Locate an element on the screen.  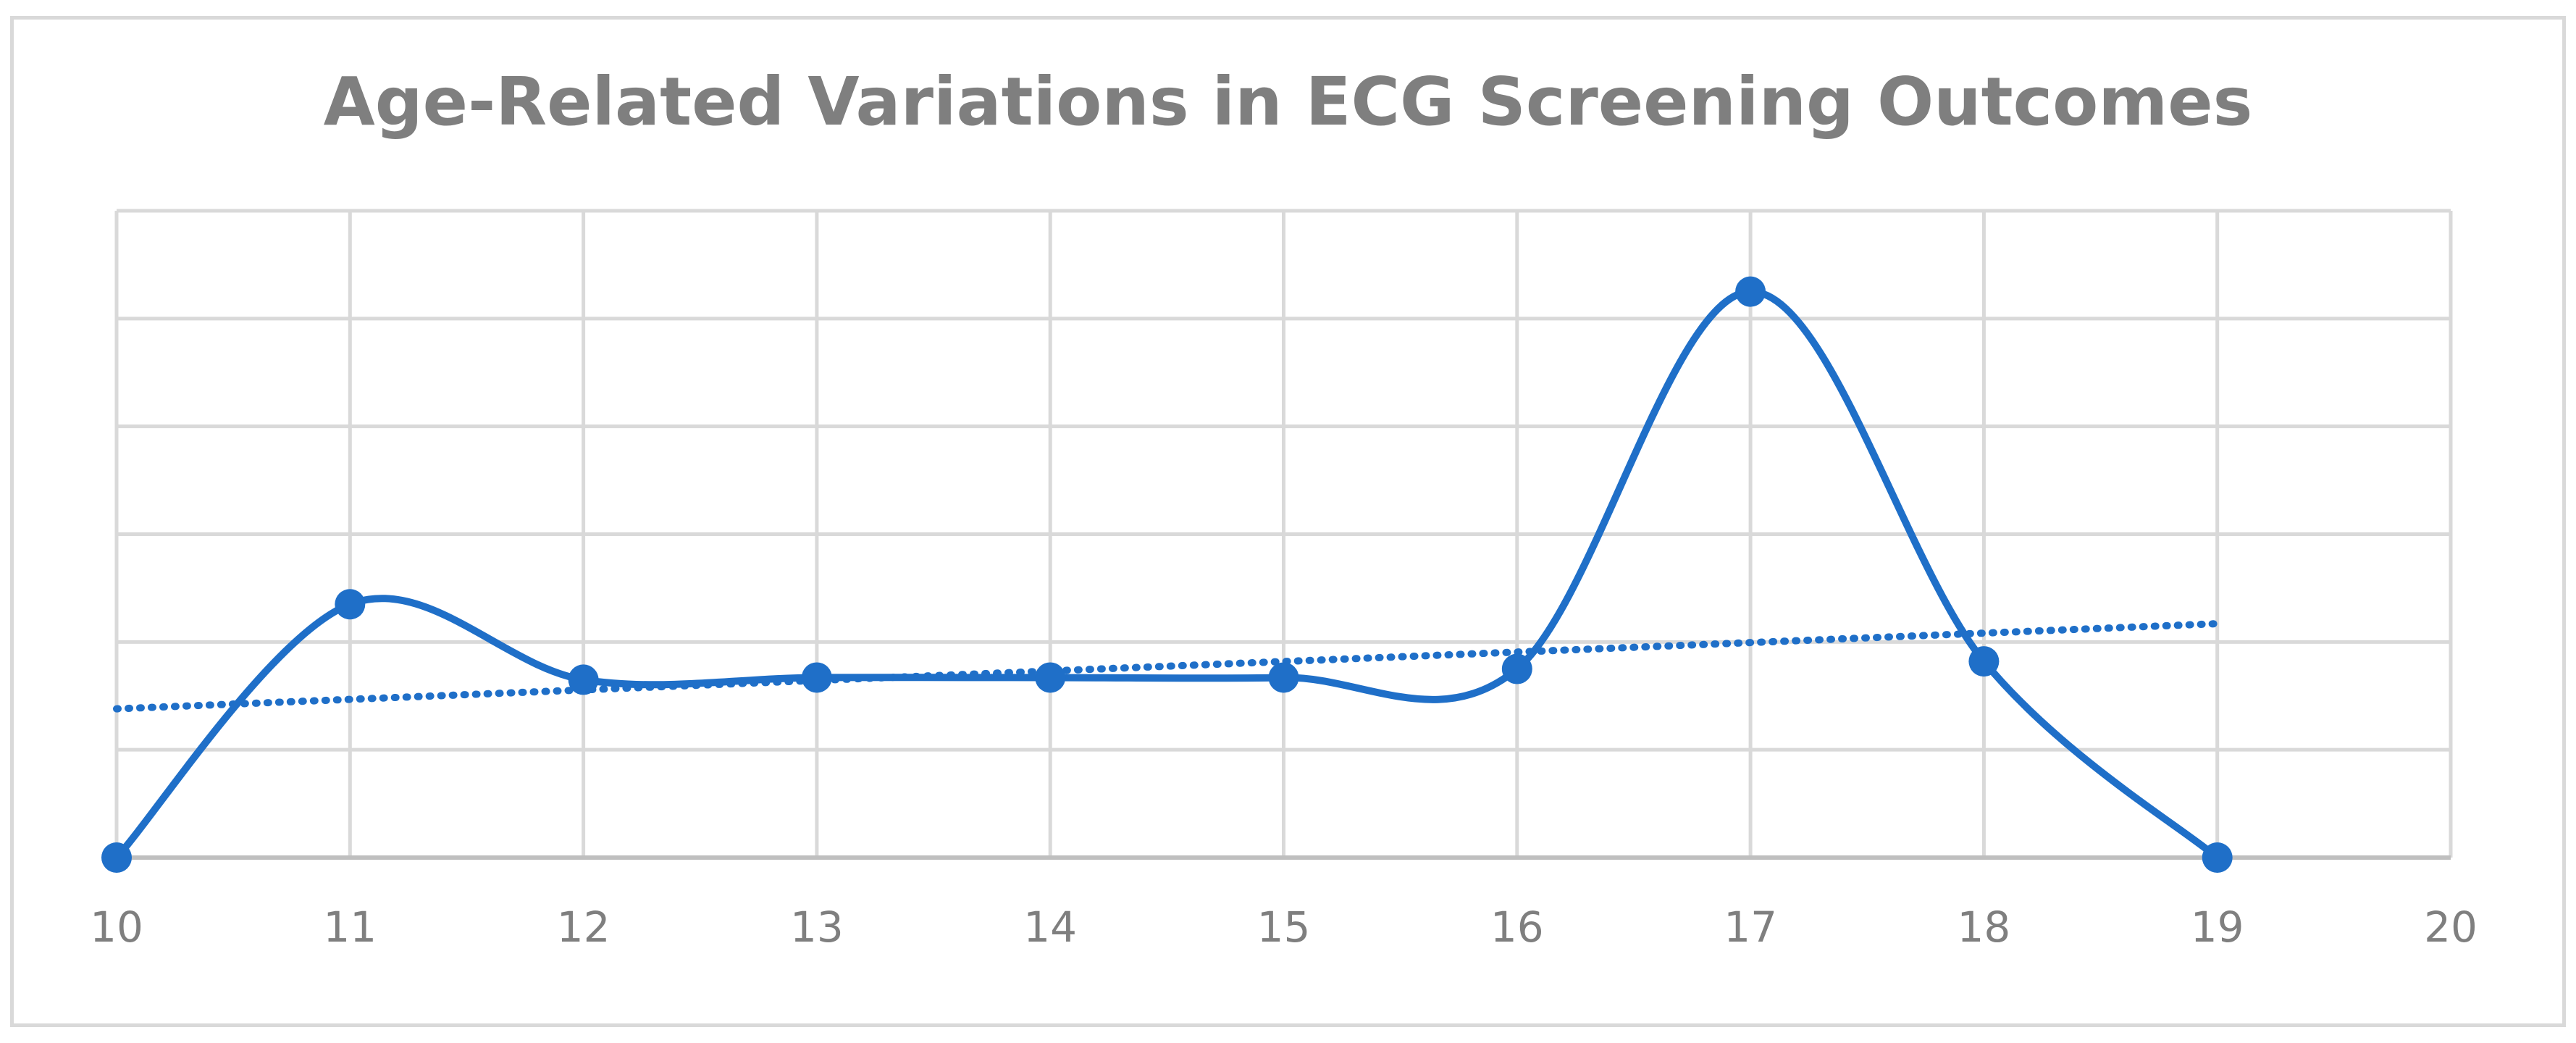
x-tick-label: 18 is located at coordinates (1983, 927).